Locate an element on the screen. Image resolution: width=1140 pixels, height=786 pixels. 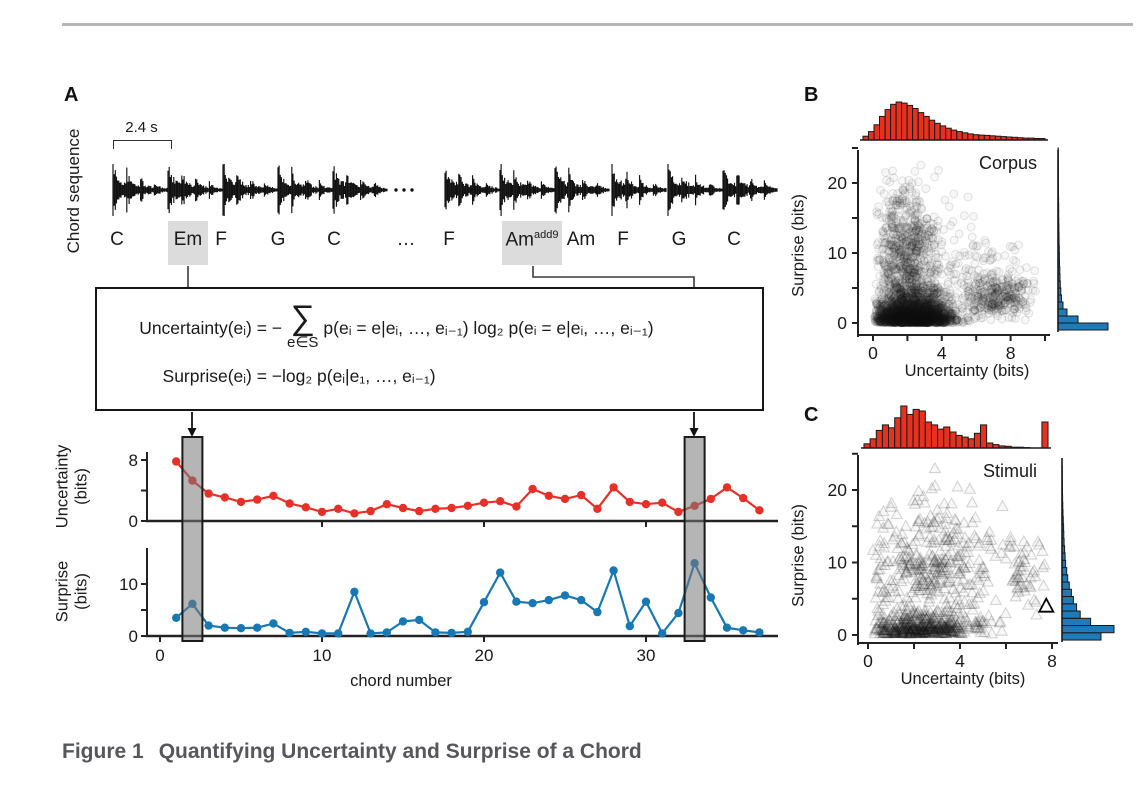
waveform-gap-dots is located at coordinates (412, 190).